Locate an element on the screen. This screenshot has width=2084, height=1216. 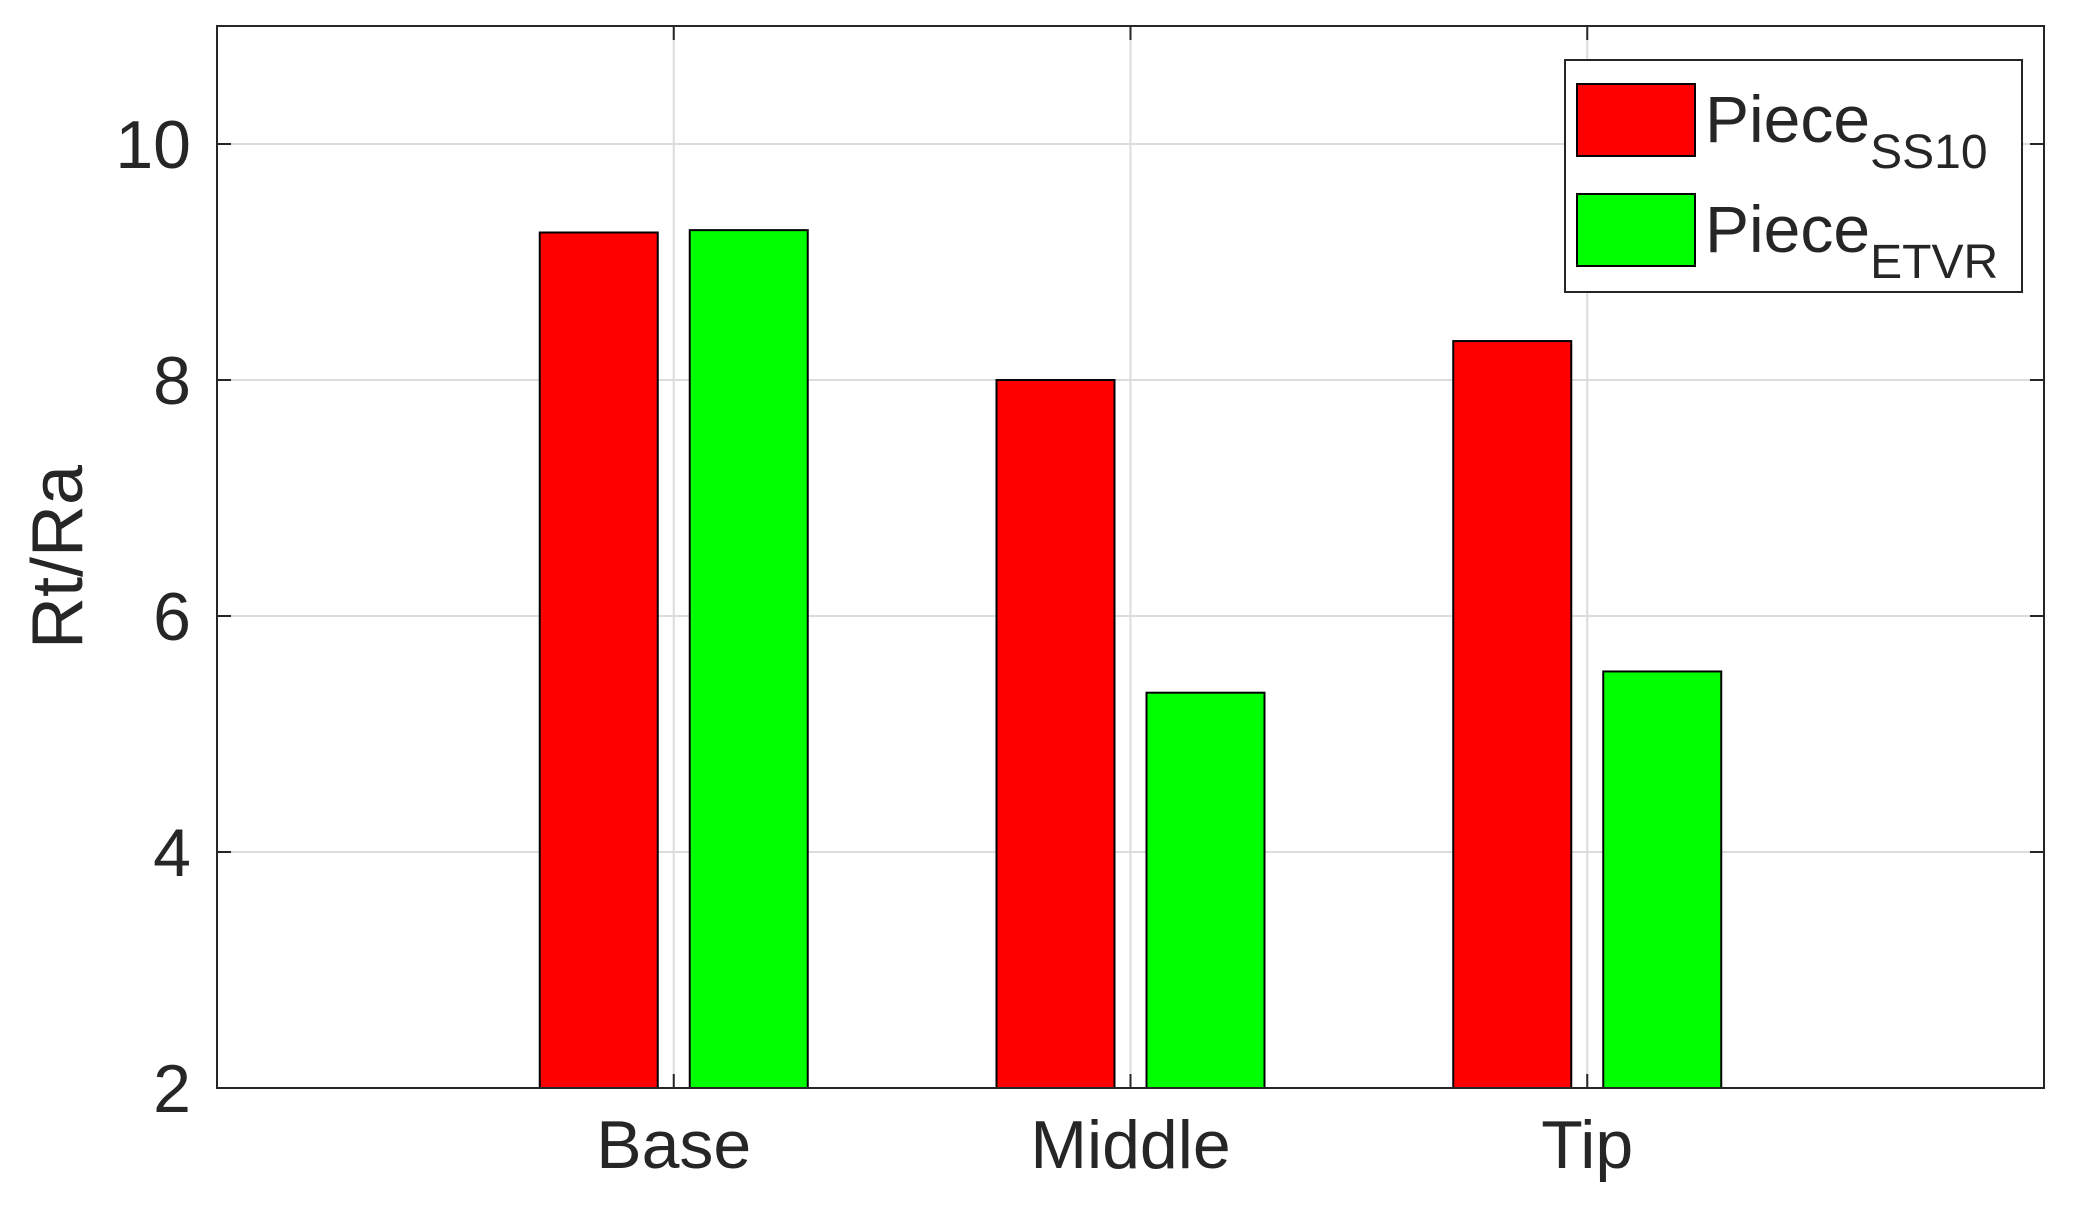
x-tick-label: Base is located at coordinates (673, 1145).